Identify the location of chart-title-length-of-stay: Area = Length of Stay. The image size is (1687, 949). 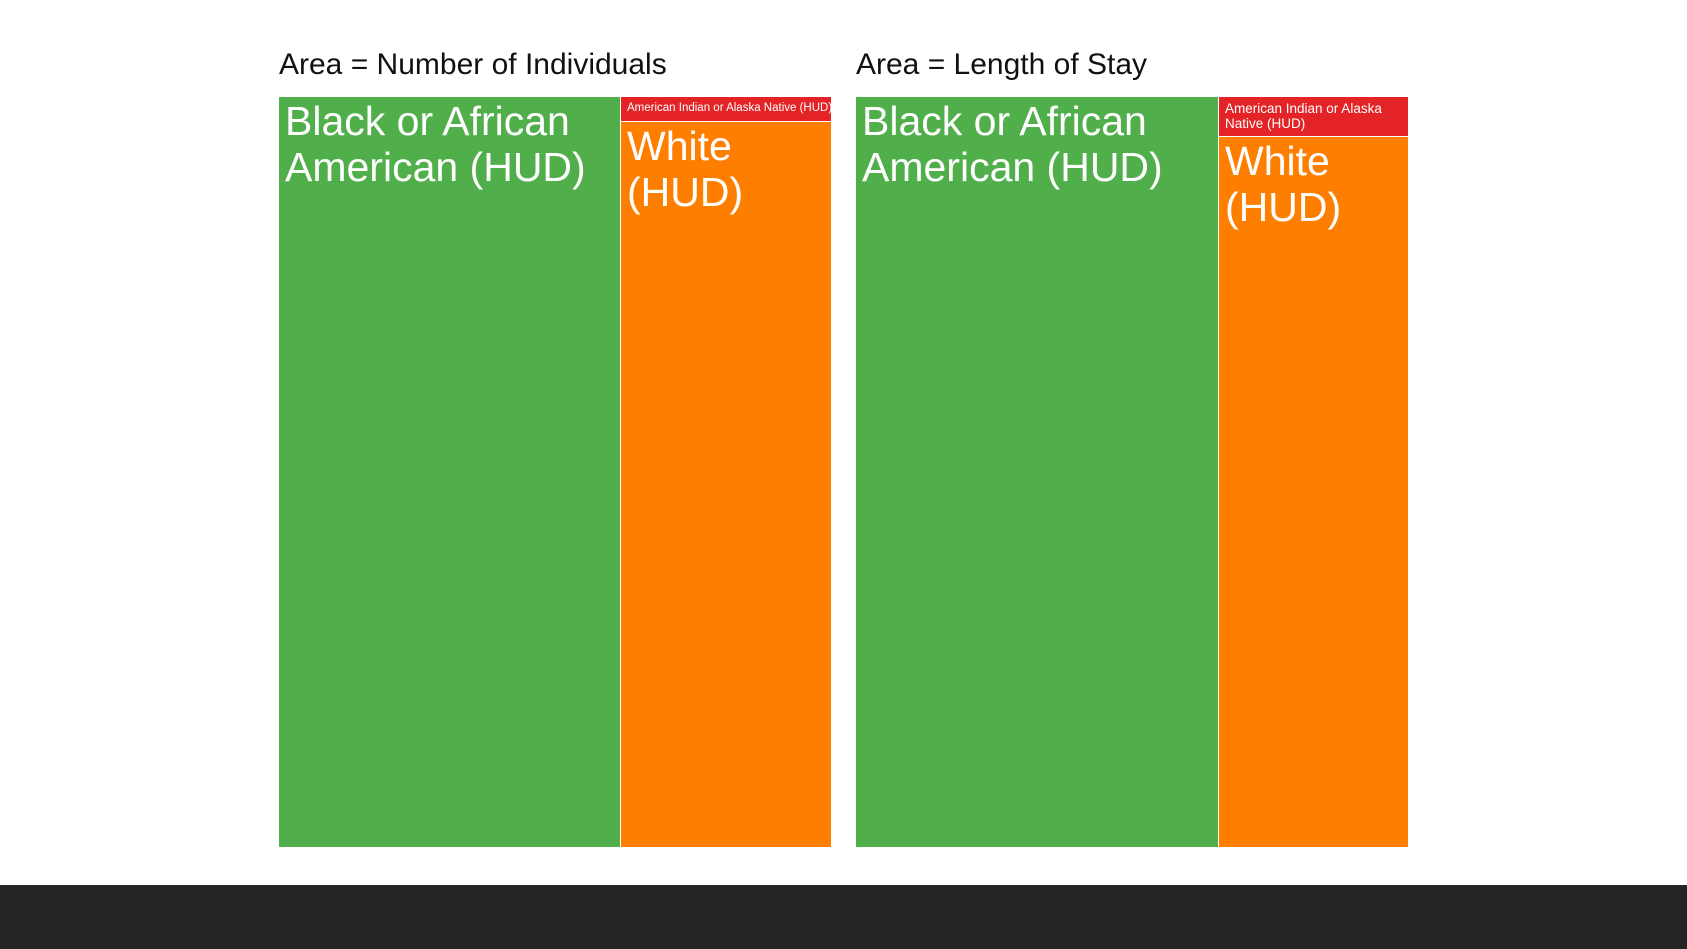
(1002, 64).